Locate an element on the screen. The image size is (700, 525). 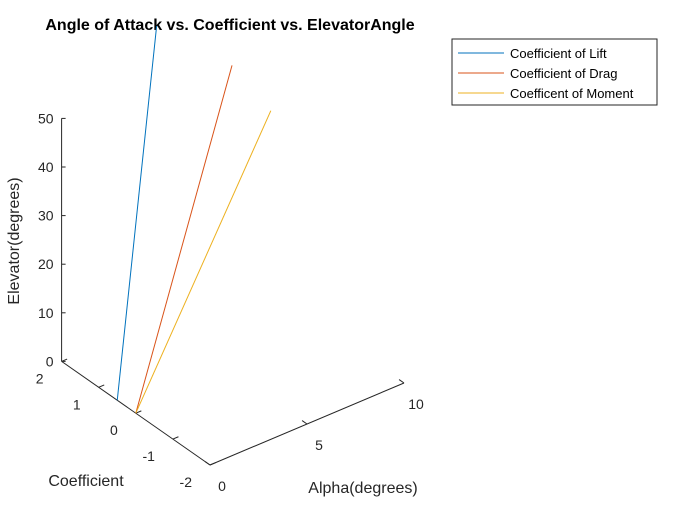
y-tick-label: 1 is located at coordinates (77, 404).